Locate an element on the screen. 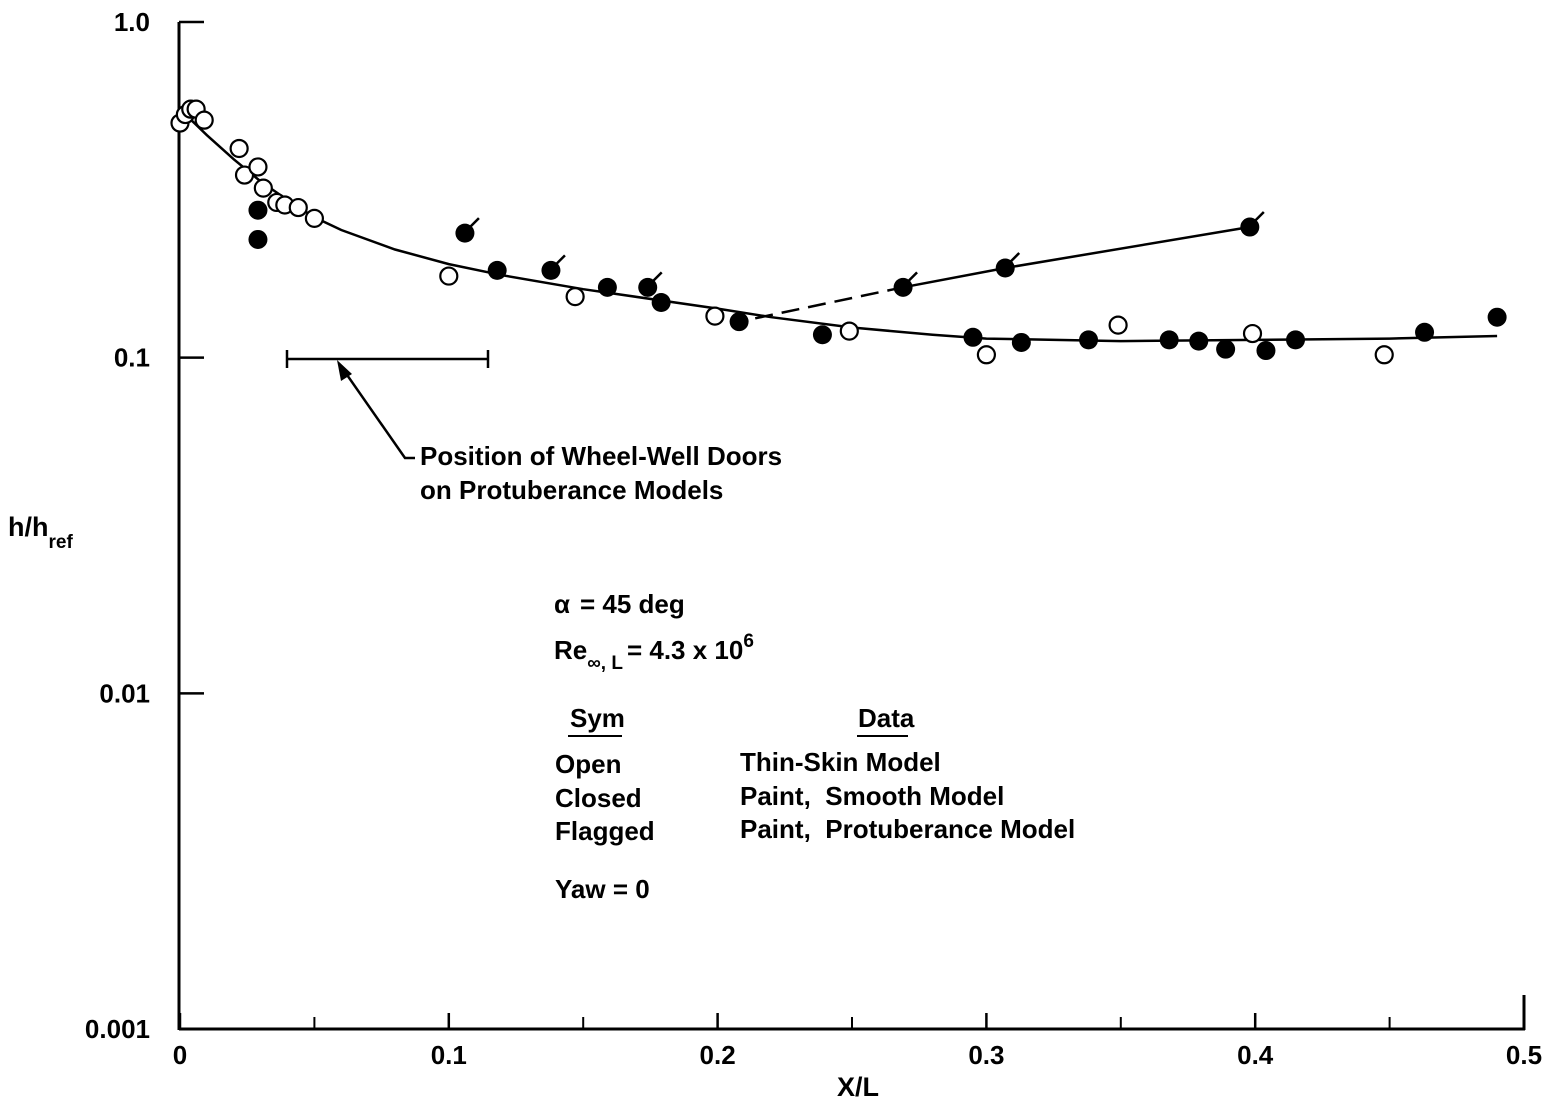 Image resolution: width=1560 pixels, height=1105 pixels. alpha-condition: α = 45 deg is located at coordinates (619, 604).